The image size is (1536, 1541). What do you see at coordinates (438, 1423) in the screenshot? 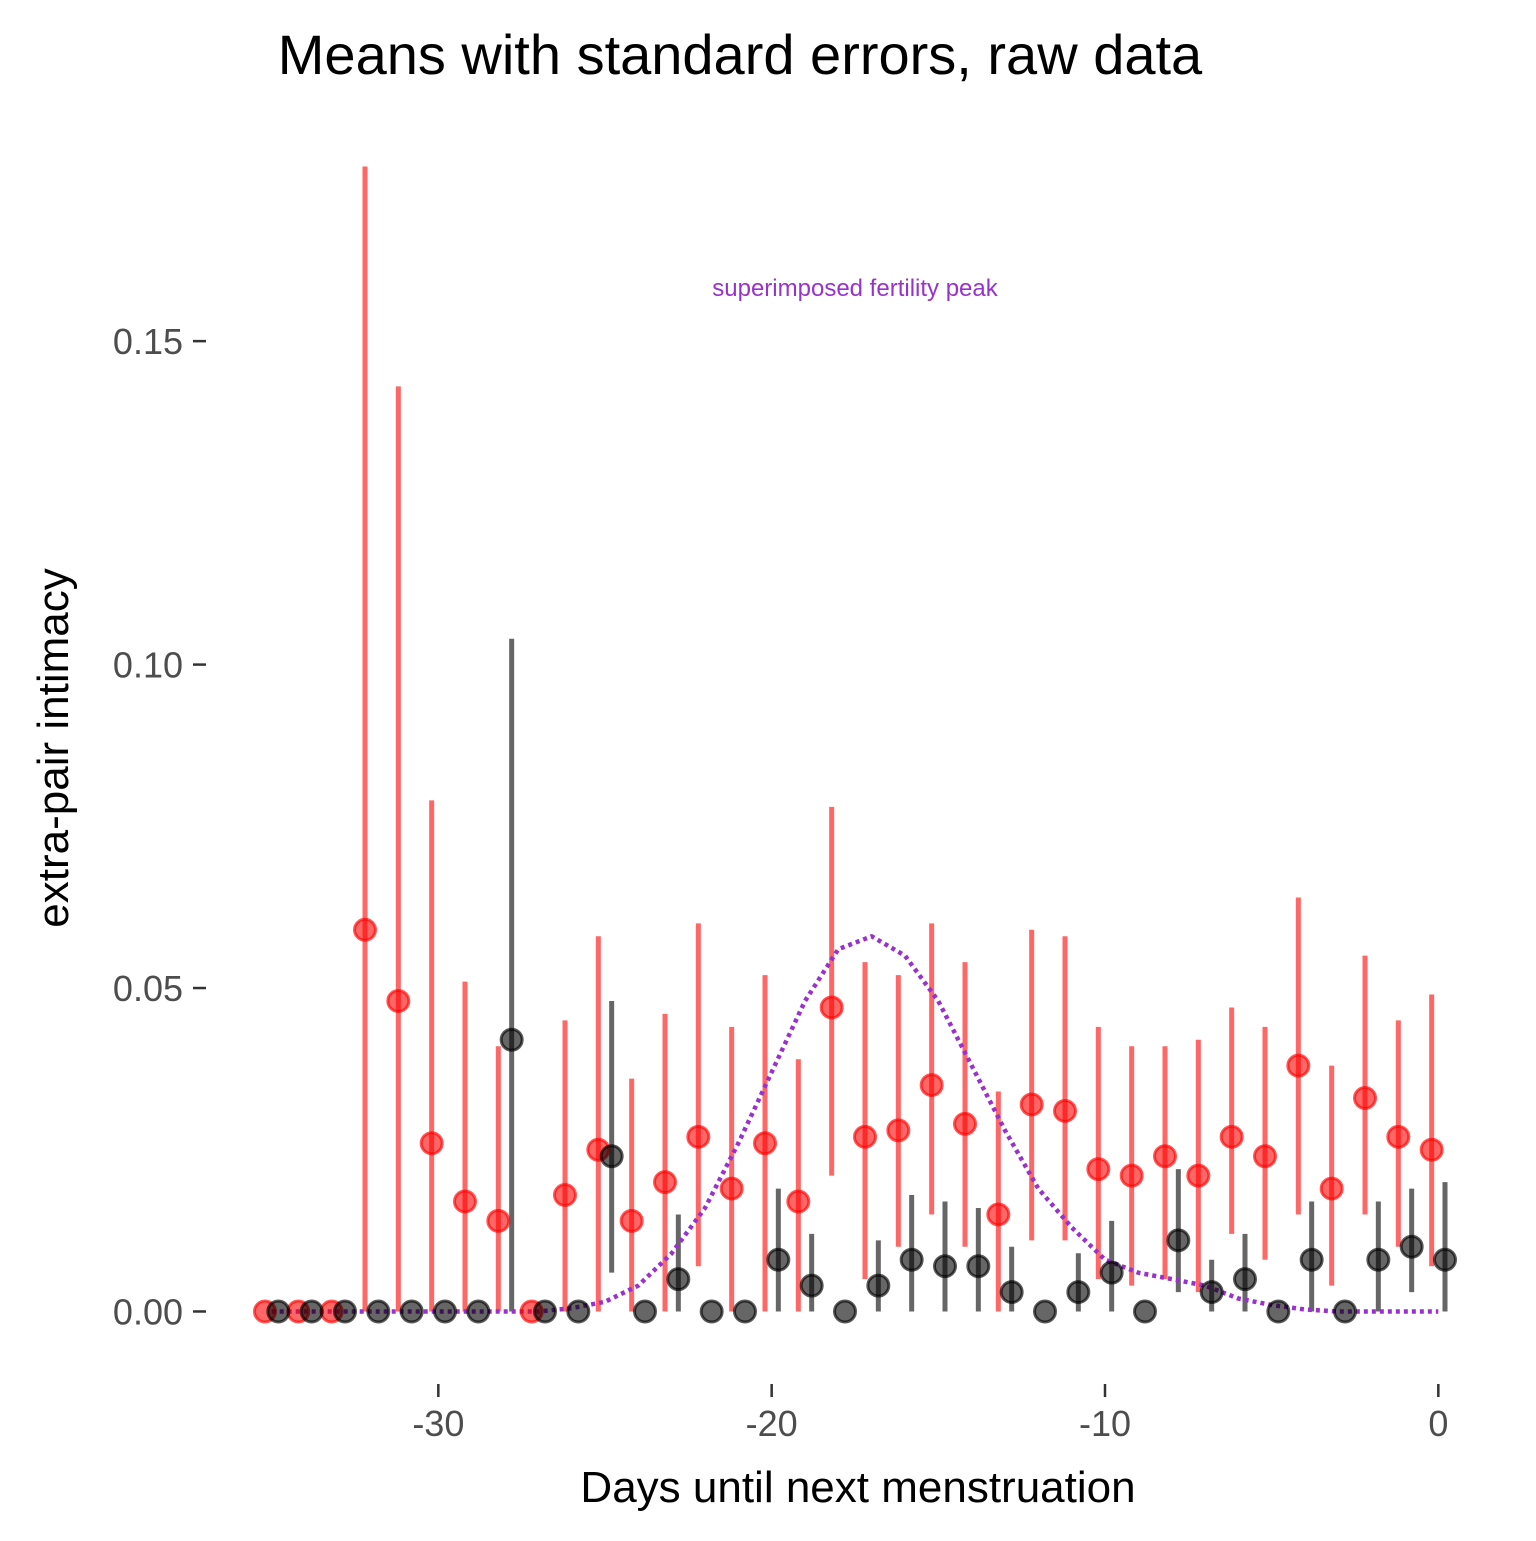
I see `x-tick-label: -30` at bounding box center [438, 1423].